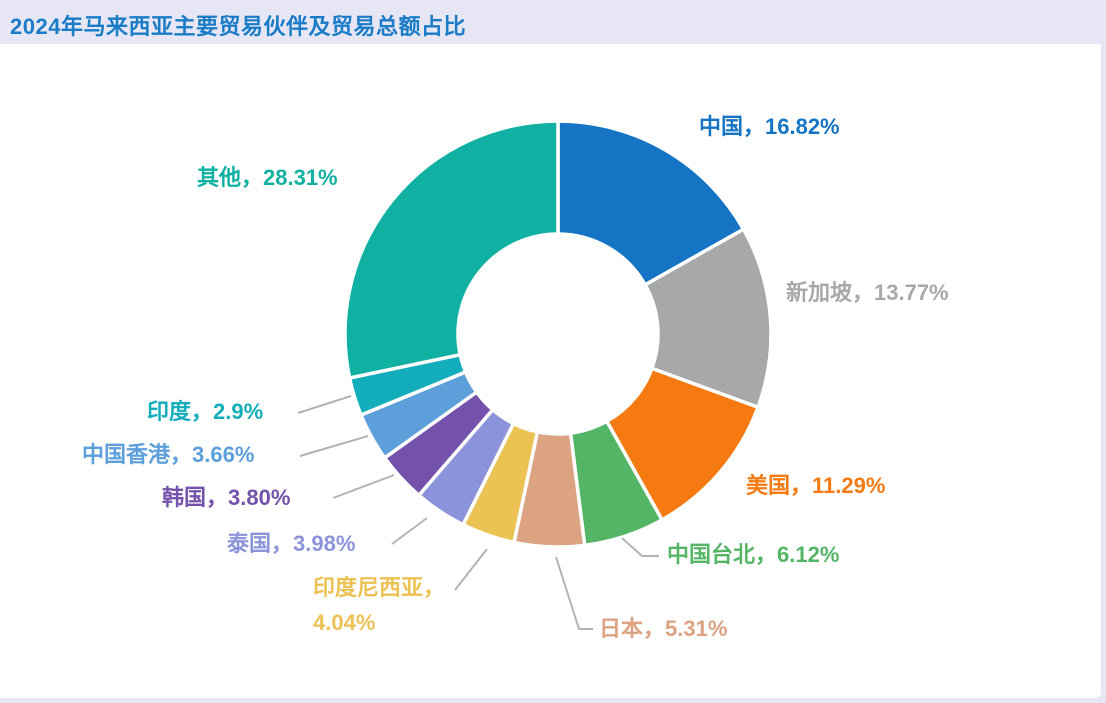 This screenshot has height=703, width=1106. Describe the element at coordinates (574, 593) in the screenshot. I see `leader-line-japan` at that location.